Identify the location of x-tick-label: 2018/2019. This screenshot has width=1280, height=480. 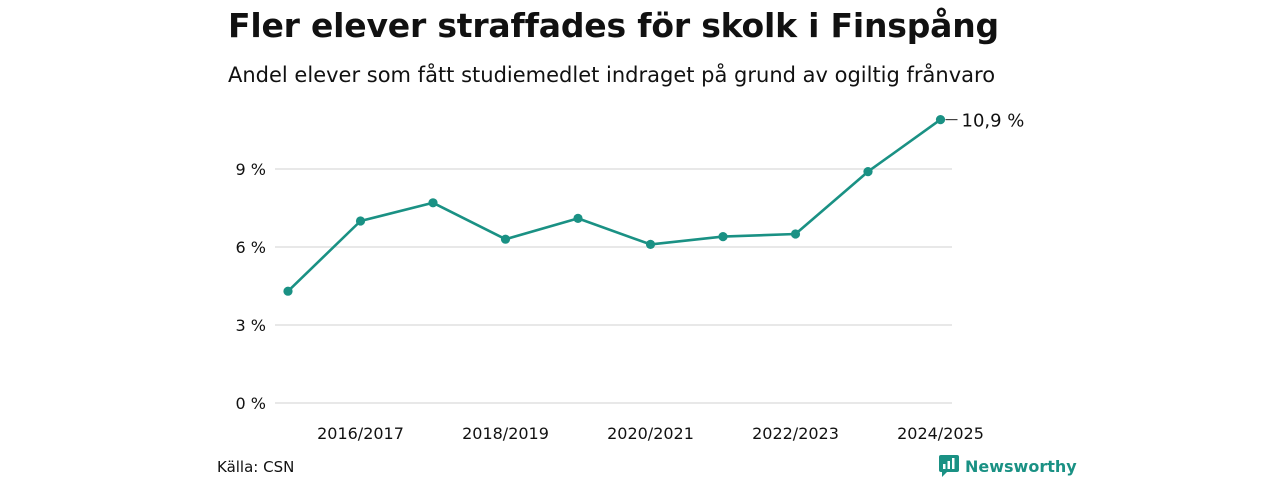
(505, 433).